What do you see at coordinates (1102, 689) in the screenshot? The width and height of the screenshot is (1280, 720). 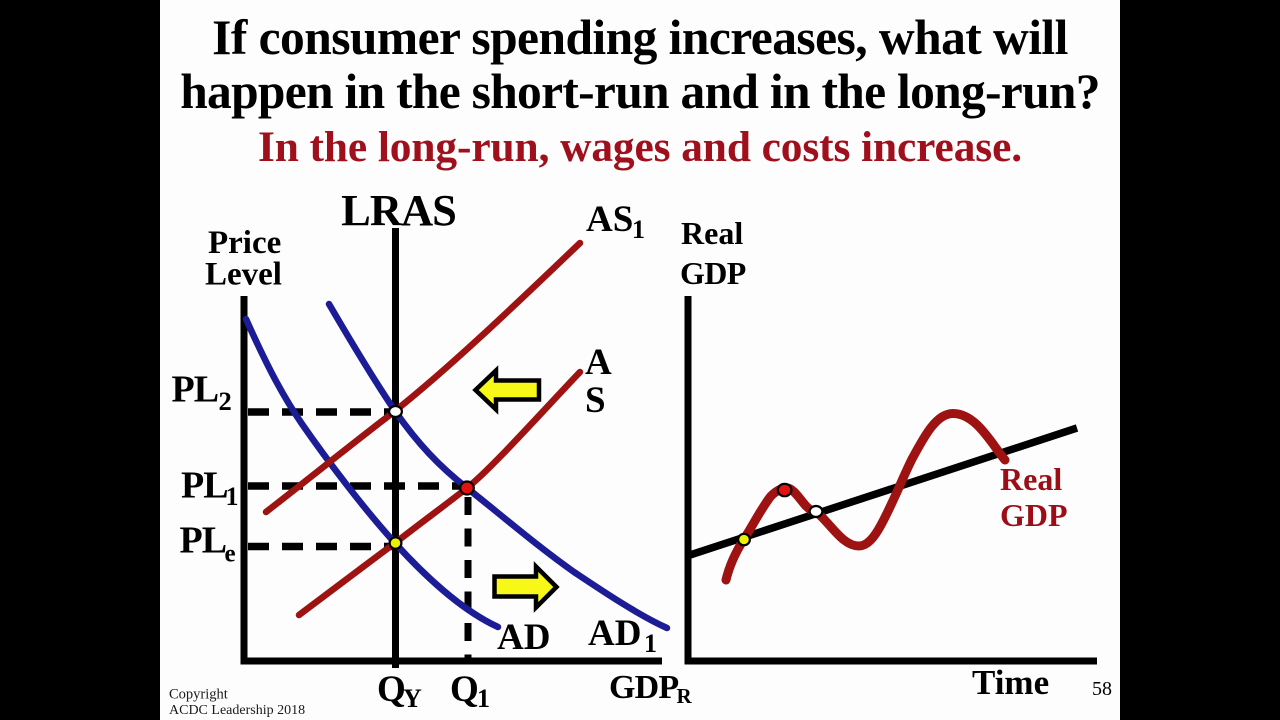 I see `svg-text: 58` at bounding box center [1102, 689].